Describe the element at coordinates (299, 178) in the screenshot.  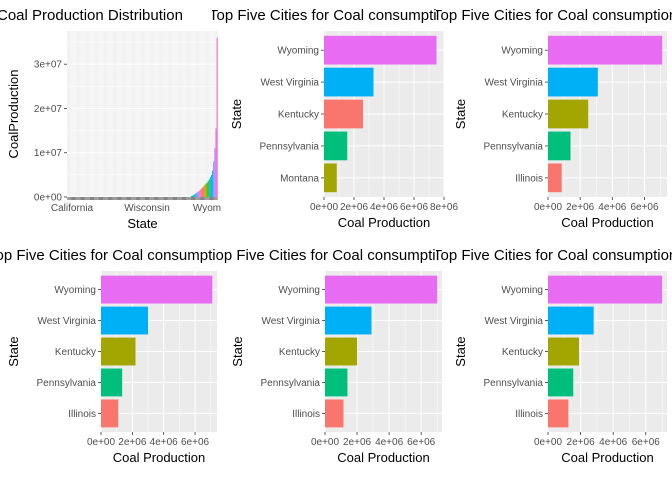
I see `y-tick-label: Montana` at that location.